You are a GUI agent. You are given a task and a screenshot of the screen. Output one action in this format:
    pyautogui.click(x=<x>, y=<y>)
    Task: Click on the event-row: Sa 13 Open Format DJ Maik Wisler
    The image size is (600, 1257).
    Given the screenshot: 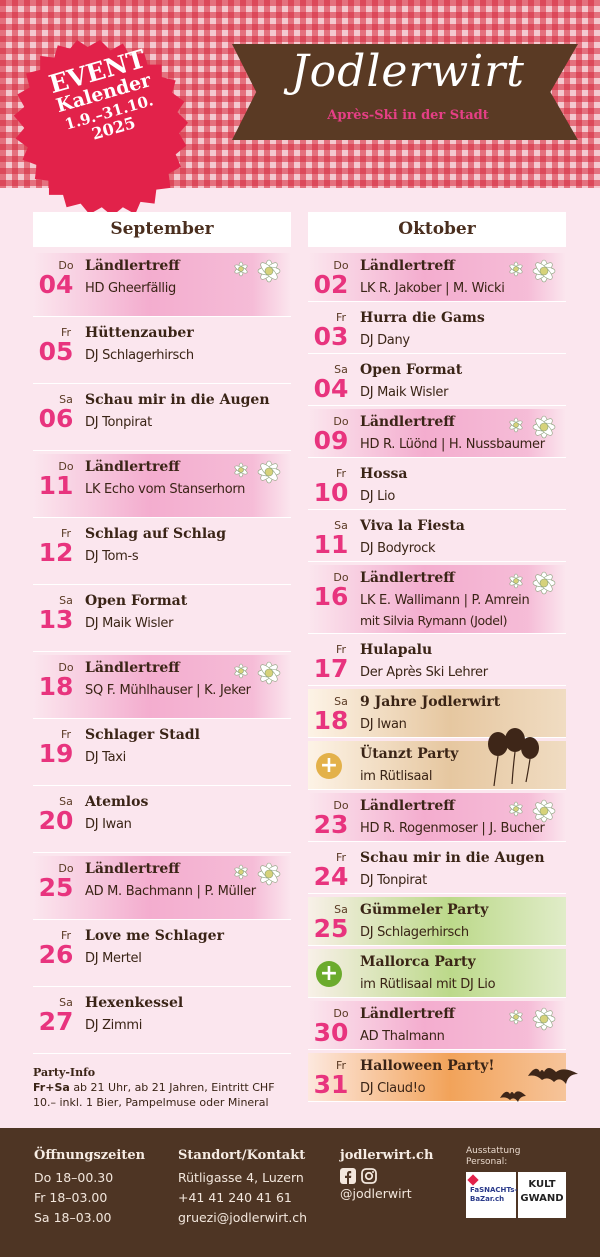 What is the action you would take?
    pyautogui.click(x=162, y=620)
    